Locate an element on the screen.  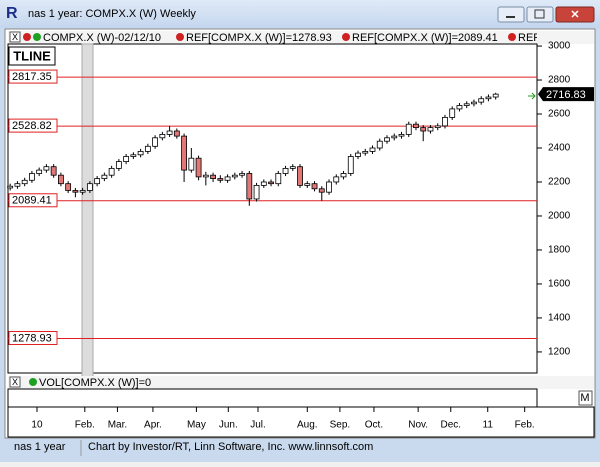
header-item: REF[COMPX.X (W)]=1278.93 is located at coordinates (259, 38).